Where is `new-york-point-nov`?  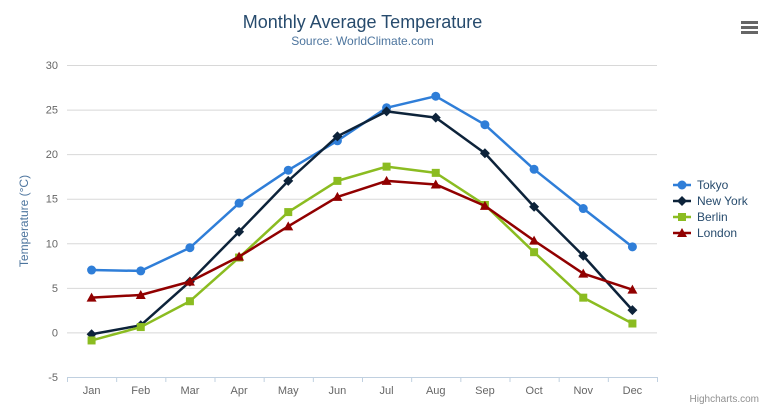 new-york-point-nov is located at coordinates (583, 255).